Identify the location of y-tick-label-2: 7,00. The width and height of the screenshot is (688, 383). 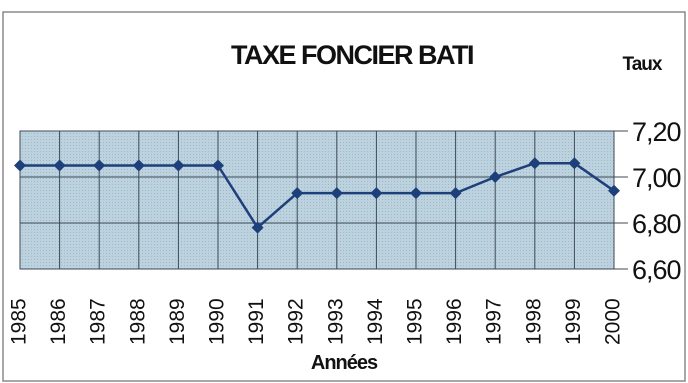
(656, 178).